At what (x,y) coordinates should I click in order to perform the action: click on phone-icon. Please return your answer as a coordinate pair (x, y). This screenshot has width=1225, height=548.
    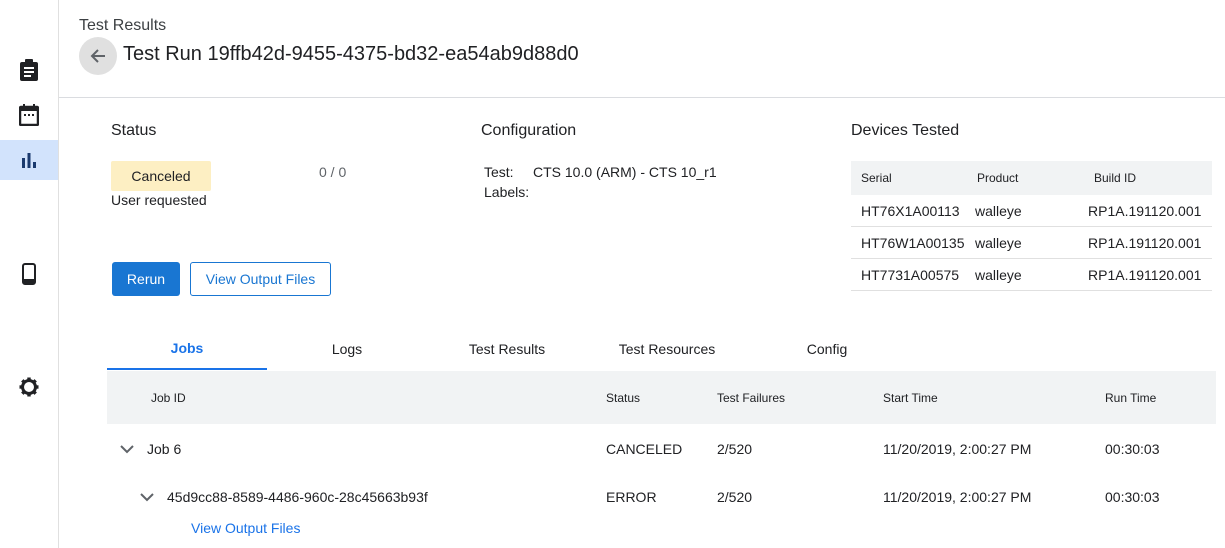
    Looking at the image, I should click on (29, 274).